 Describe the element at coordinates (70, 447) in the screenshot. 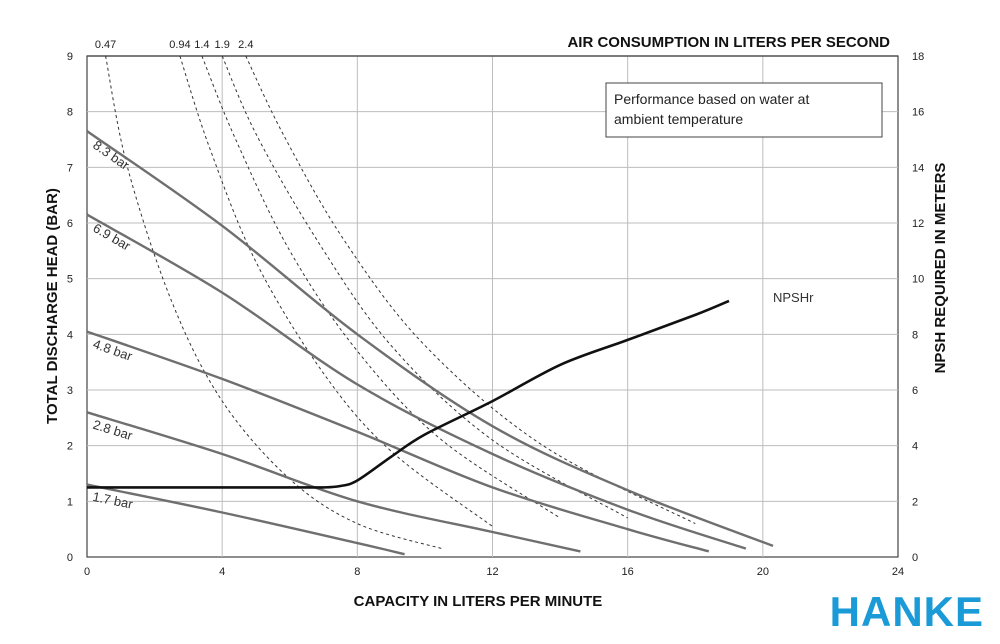

I see `y-tick-label: 2` at that location.